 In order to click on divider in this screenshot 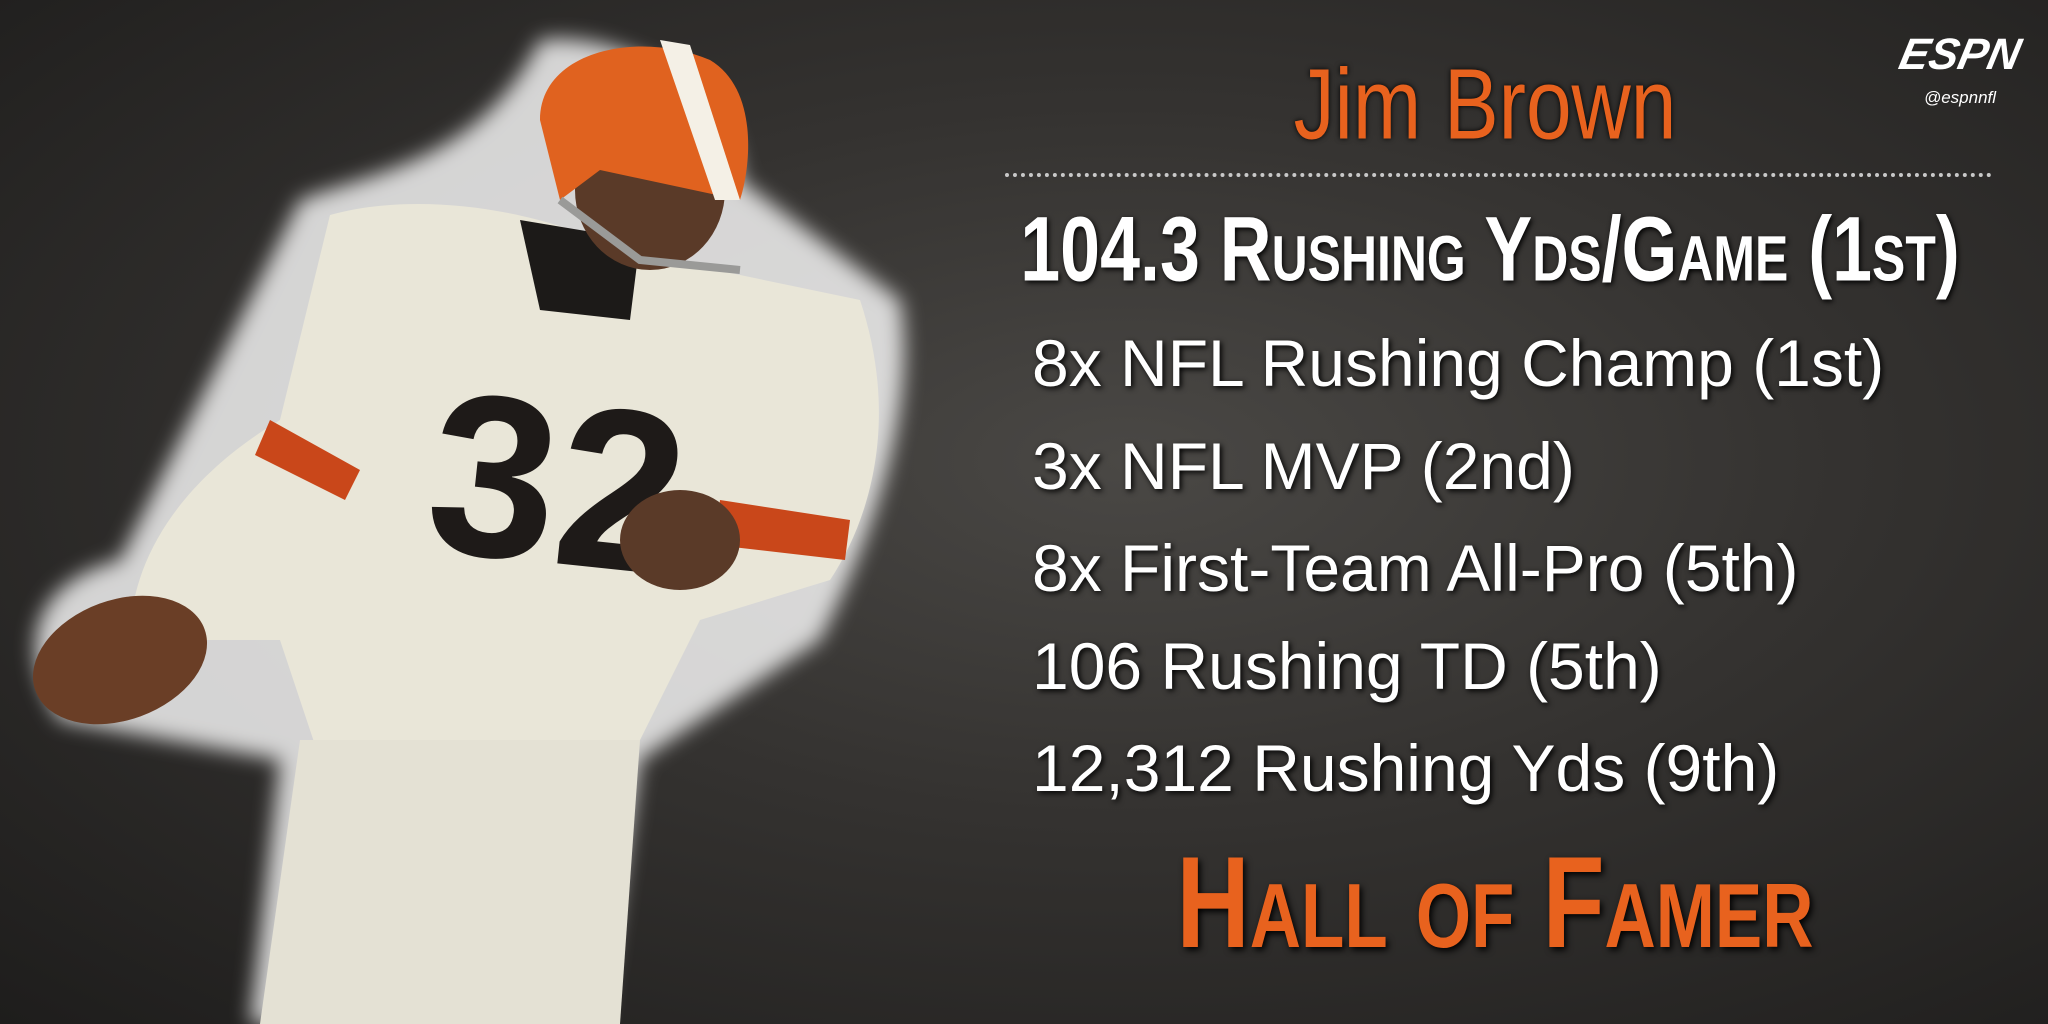, I will do `click(1498, 175)`.